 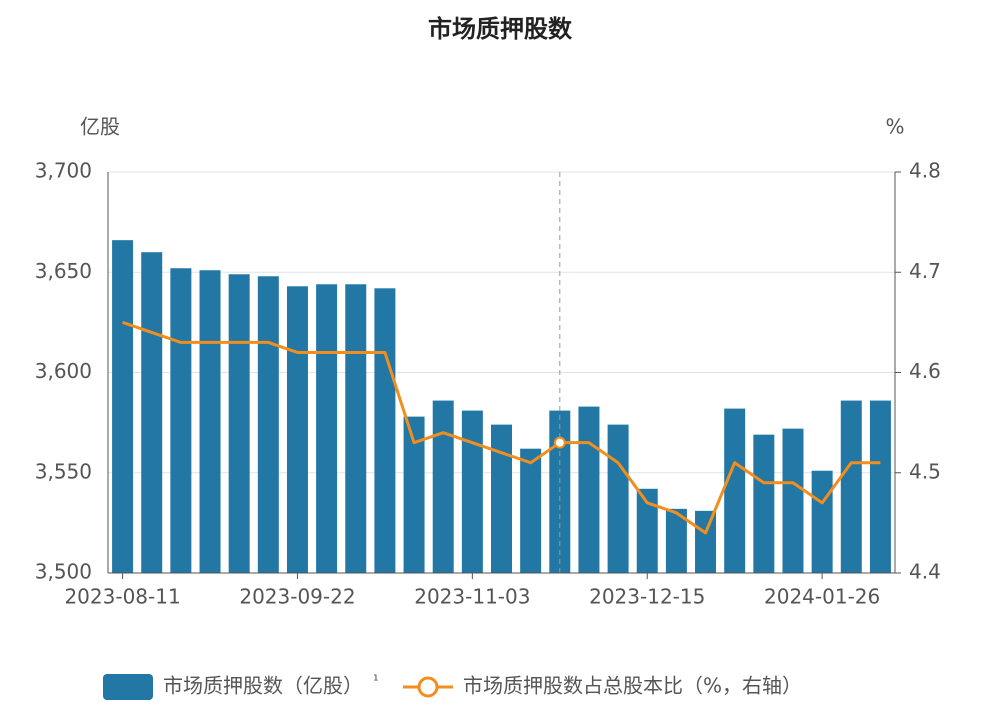 I want to click on y-axis-label: 亿股, so click(x=100, y=127).